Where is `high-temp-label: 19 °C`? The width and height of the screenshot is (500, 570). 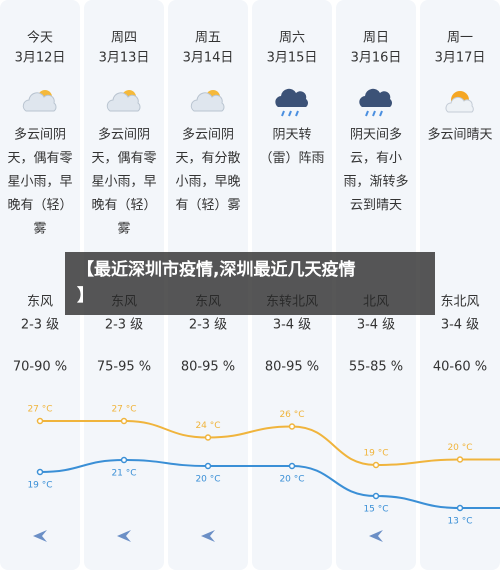 high-temp-label: 19 °C is located at coordinates (375, 454).